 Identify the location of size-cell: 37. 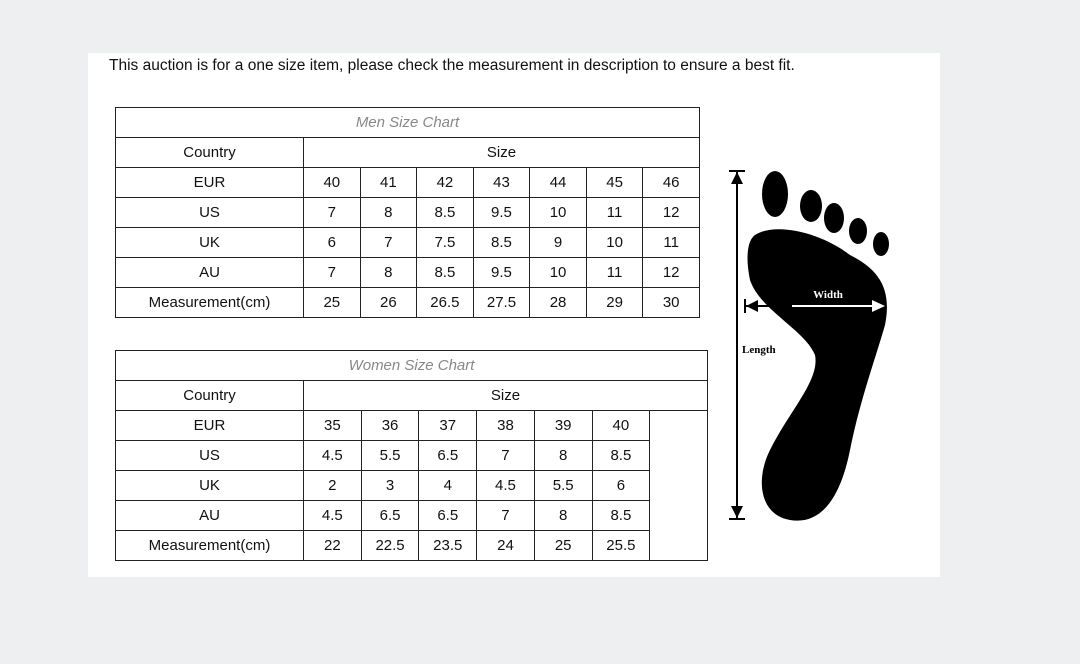
(448, 425).